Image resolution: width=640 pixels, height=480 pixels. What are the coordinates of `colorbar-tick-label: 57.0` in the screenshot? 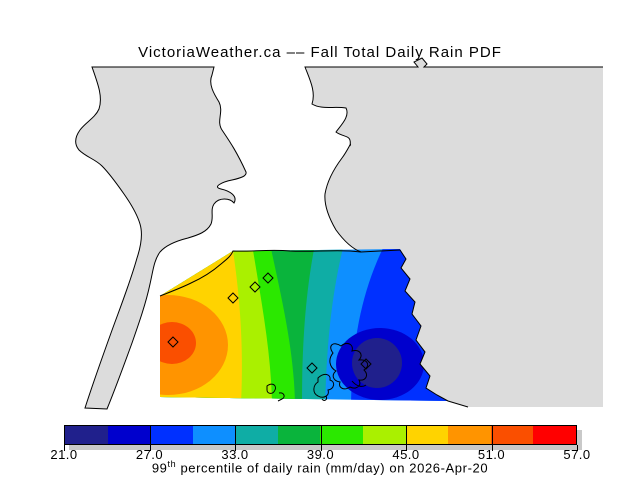 It's located at (577, 454).